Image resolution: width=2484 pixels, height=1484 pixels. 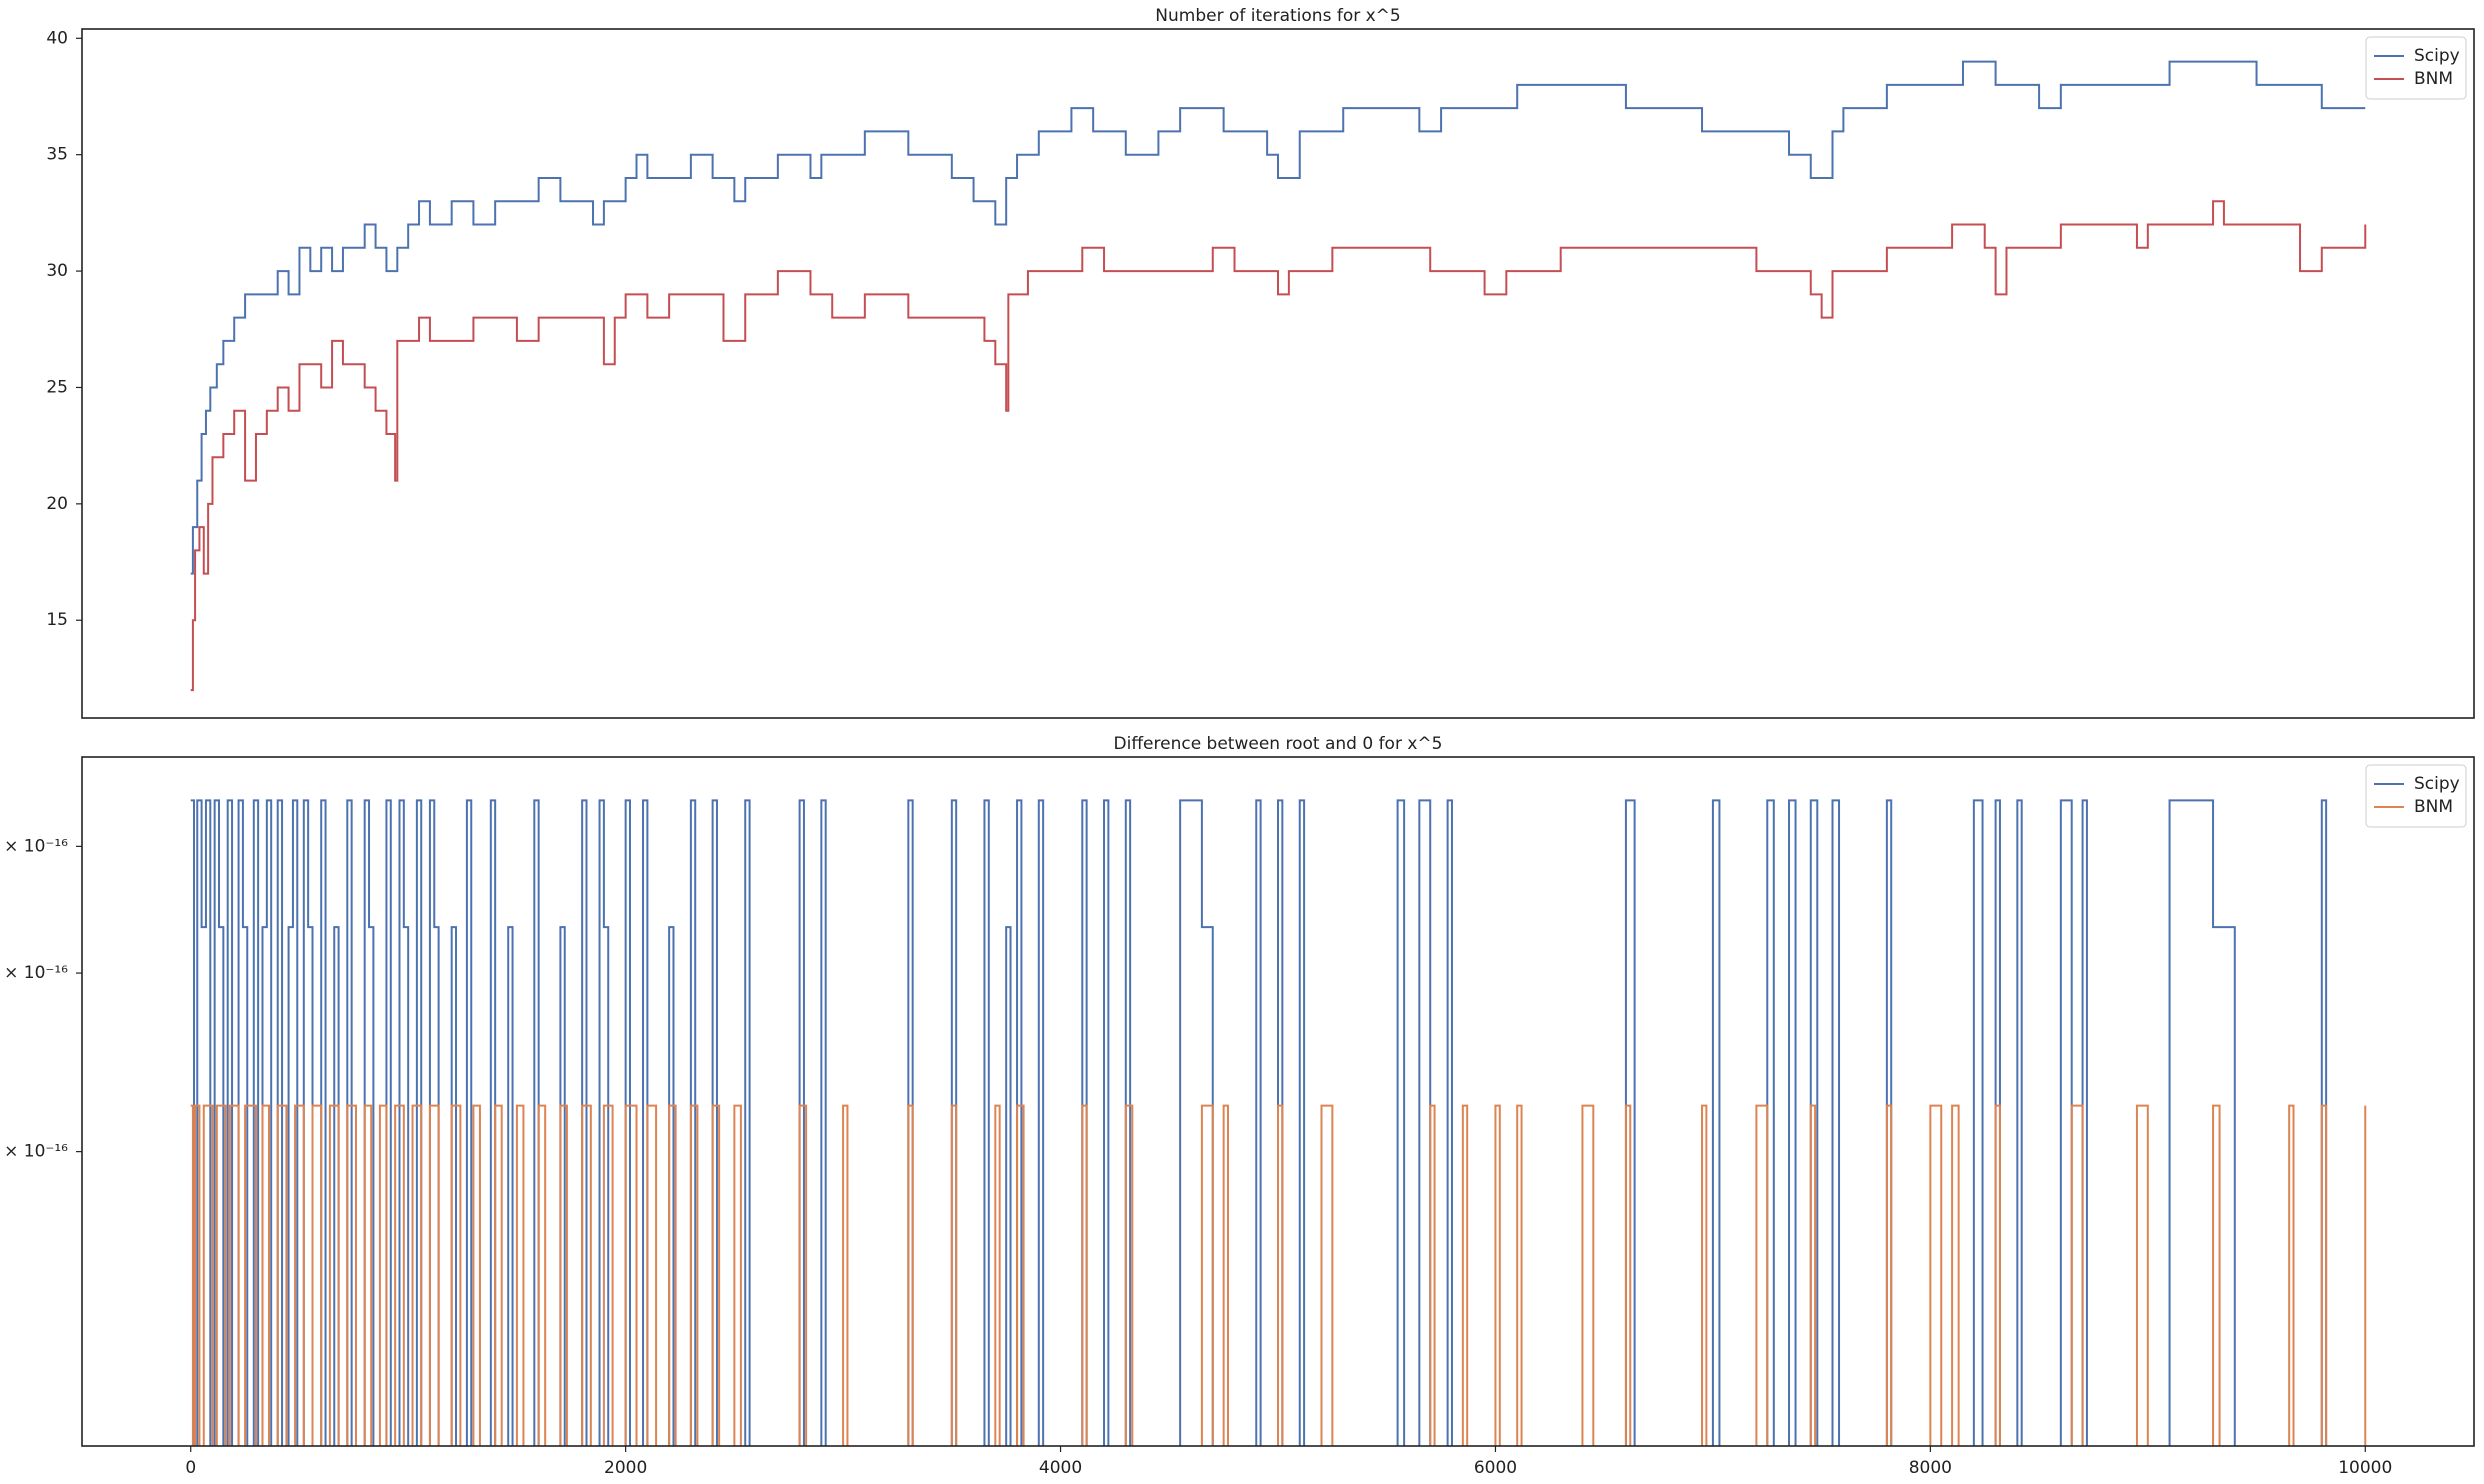 What do you see at coordinates (57, 504) in the screenshot?
I see `y-tick-label: 20` at bounding box center [57, 504].